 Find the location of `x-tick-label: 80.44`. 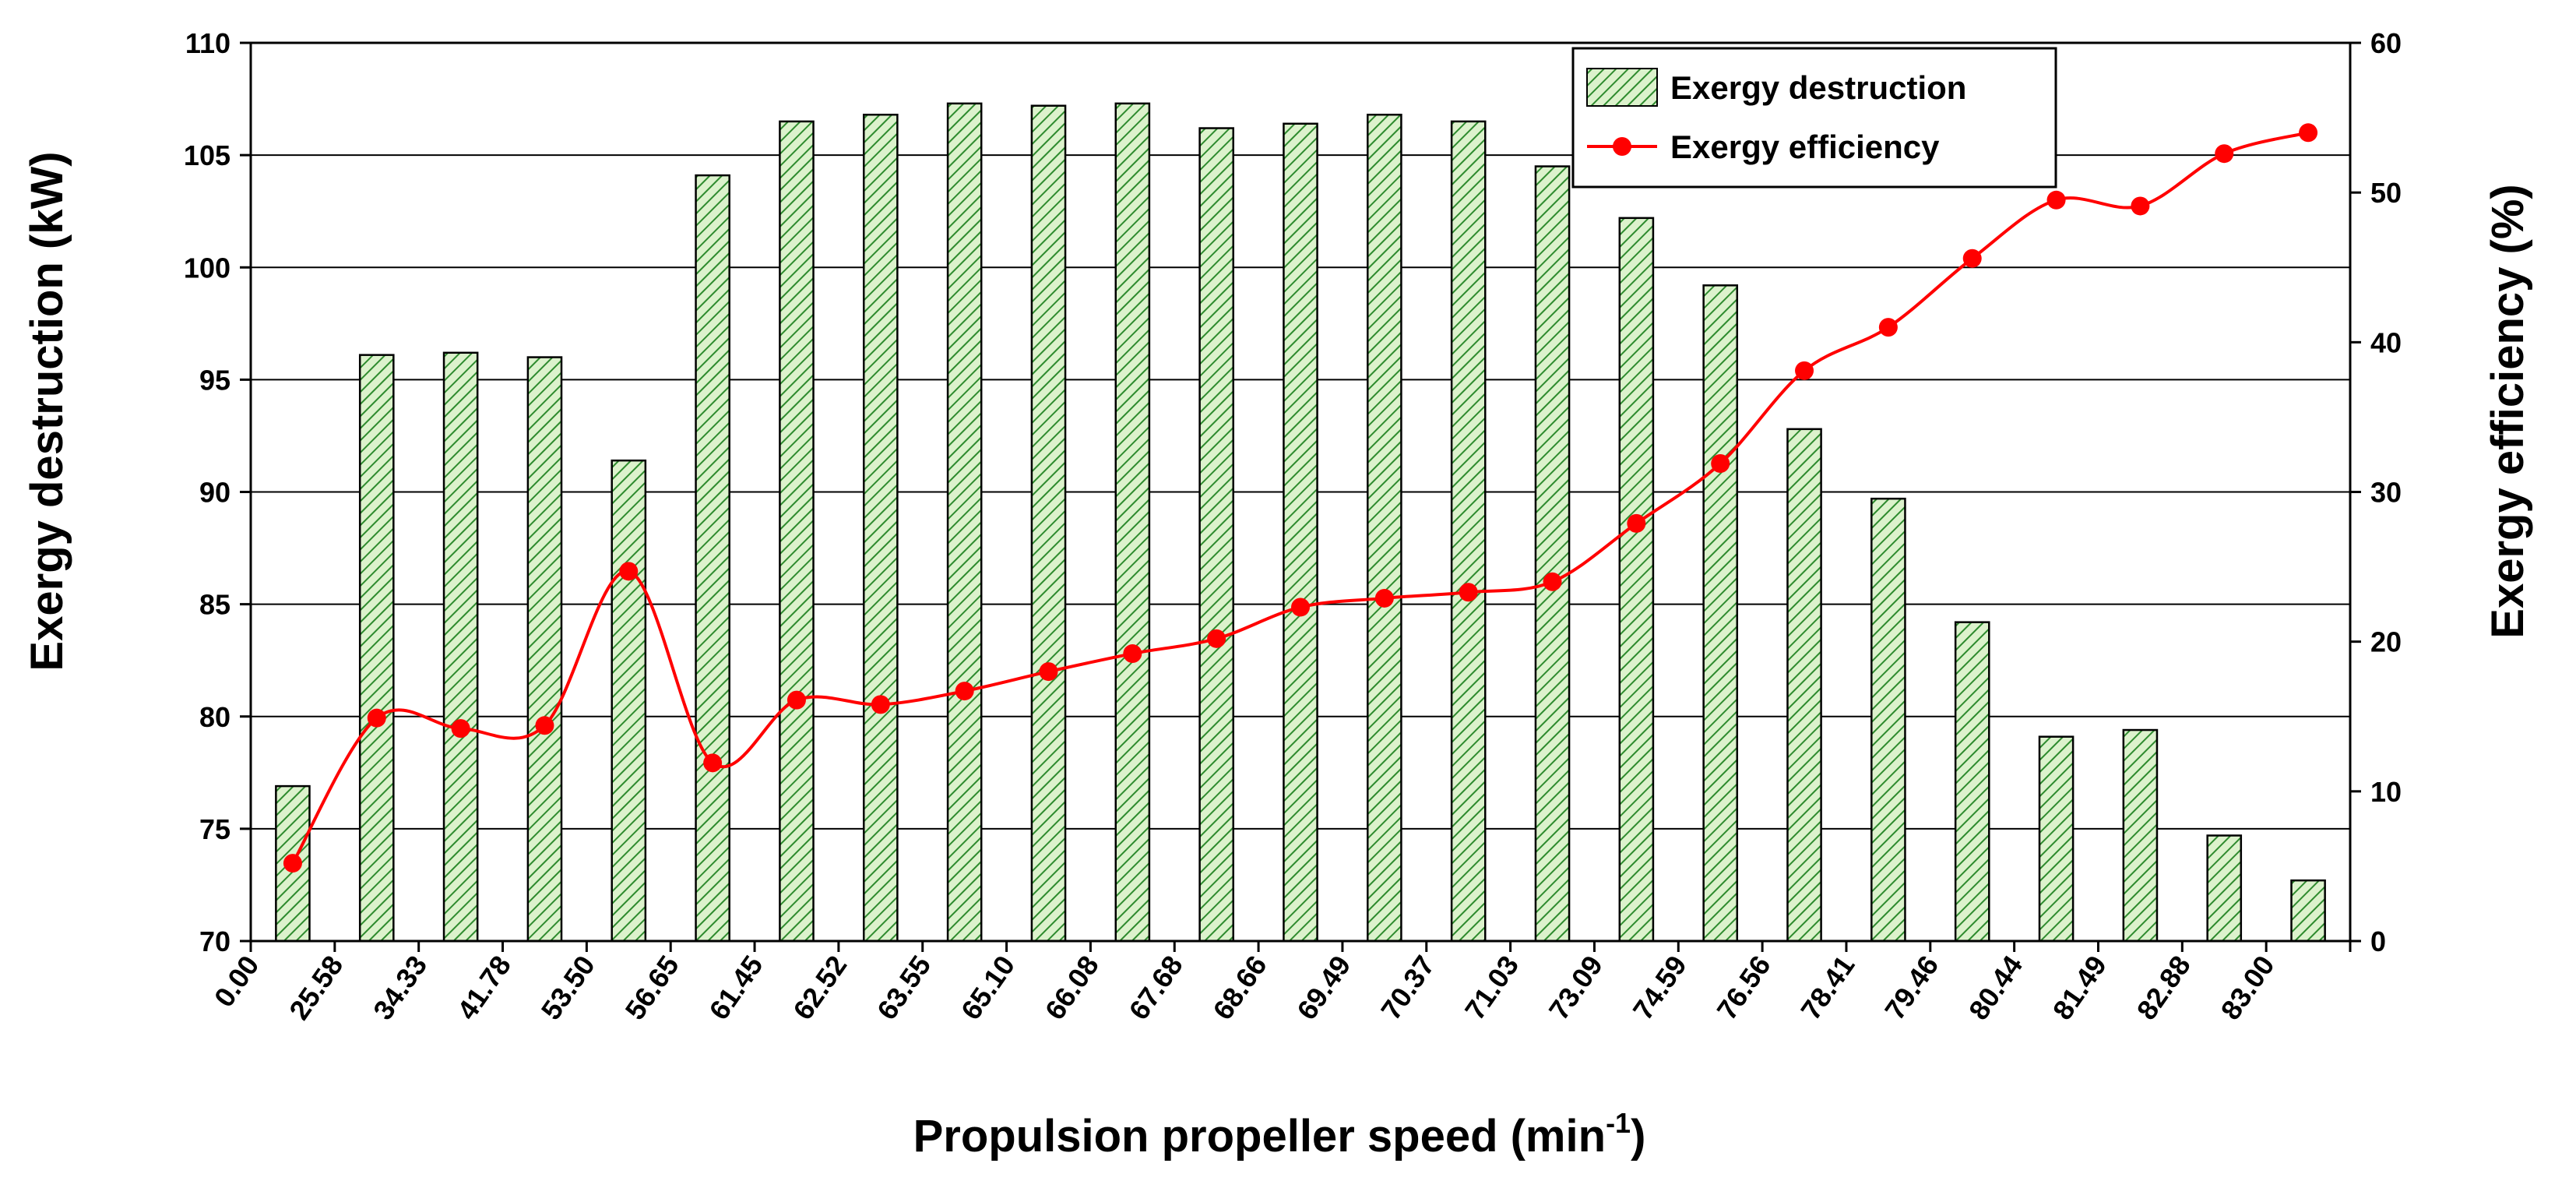

x-tick-label: 80.44 is located at coordinates (1995, 988).